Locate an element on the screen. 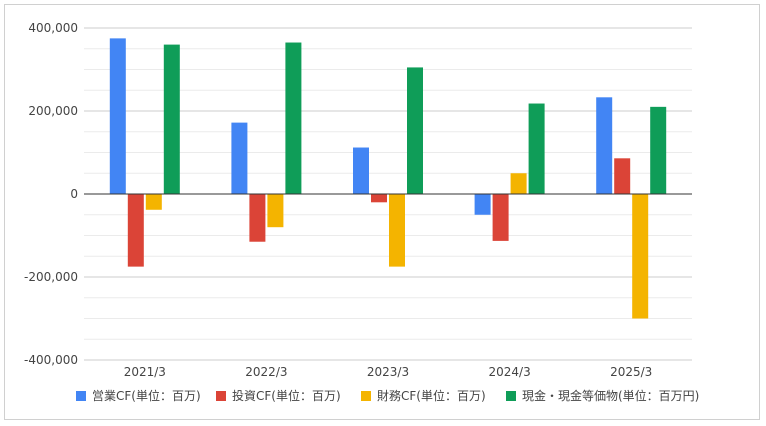 The height and width of the screenshot is (426, 766). y-tick-label: 200,000 is located at coordinates (53, 111).